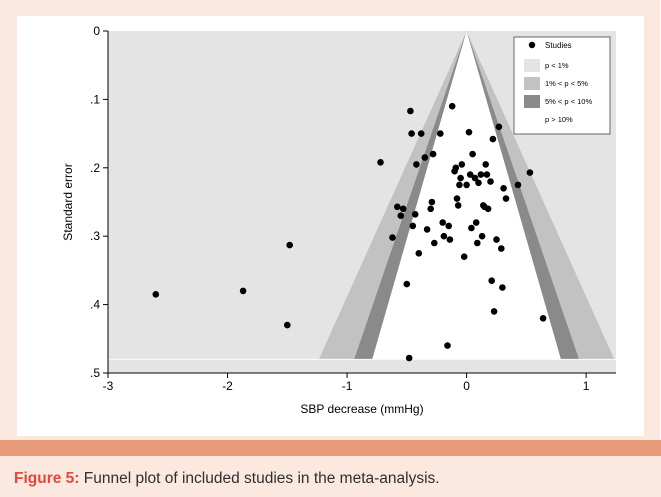 This screenshot has width=661, height=497. What do you see at coordinates (466, 386) in the screenshot?
I see `x-tick-label: 0` at bounding box center [466, 386].